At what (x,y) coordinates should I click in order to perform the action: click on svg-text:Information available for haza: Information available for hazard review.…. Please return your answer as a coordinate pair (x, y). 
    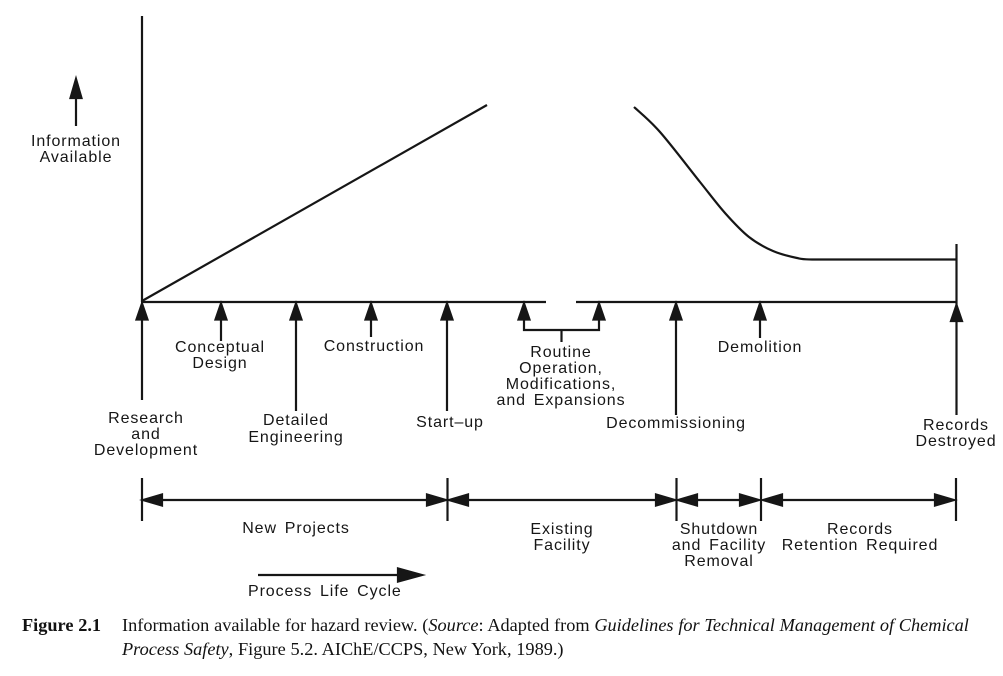
    Looking at the image, I should click on (545, 625).